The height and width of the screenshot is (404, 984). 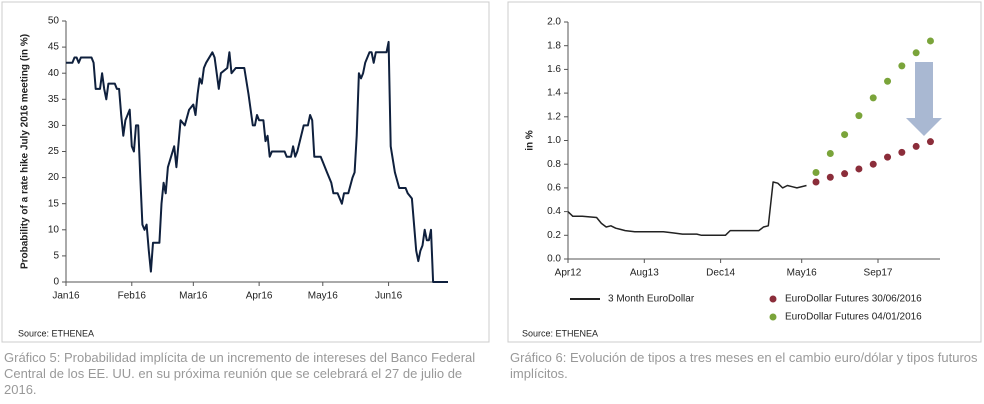 What do you see at coordinates (853, 299) in the screenshot?
I see `legend-label: EuroDollar Futures 30/06/2016` at bounding box center [853, 299].